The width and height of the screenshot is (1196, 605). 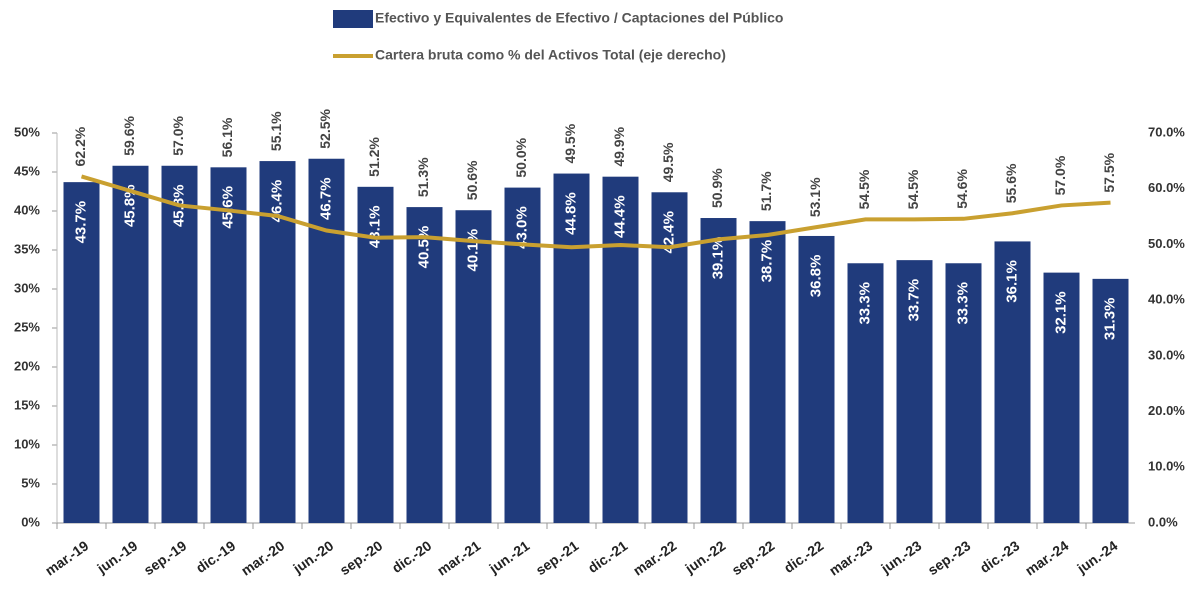 I want to click on y-tick-label: 0%, so click(x=30, y=521).